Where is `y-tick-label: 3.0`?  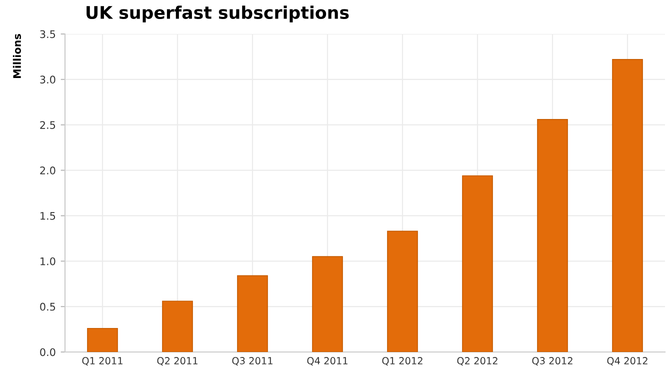
y-tick-label: 3.0 is located at coordinates (48, 80).